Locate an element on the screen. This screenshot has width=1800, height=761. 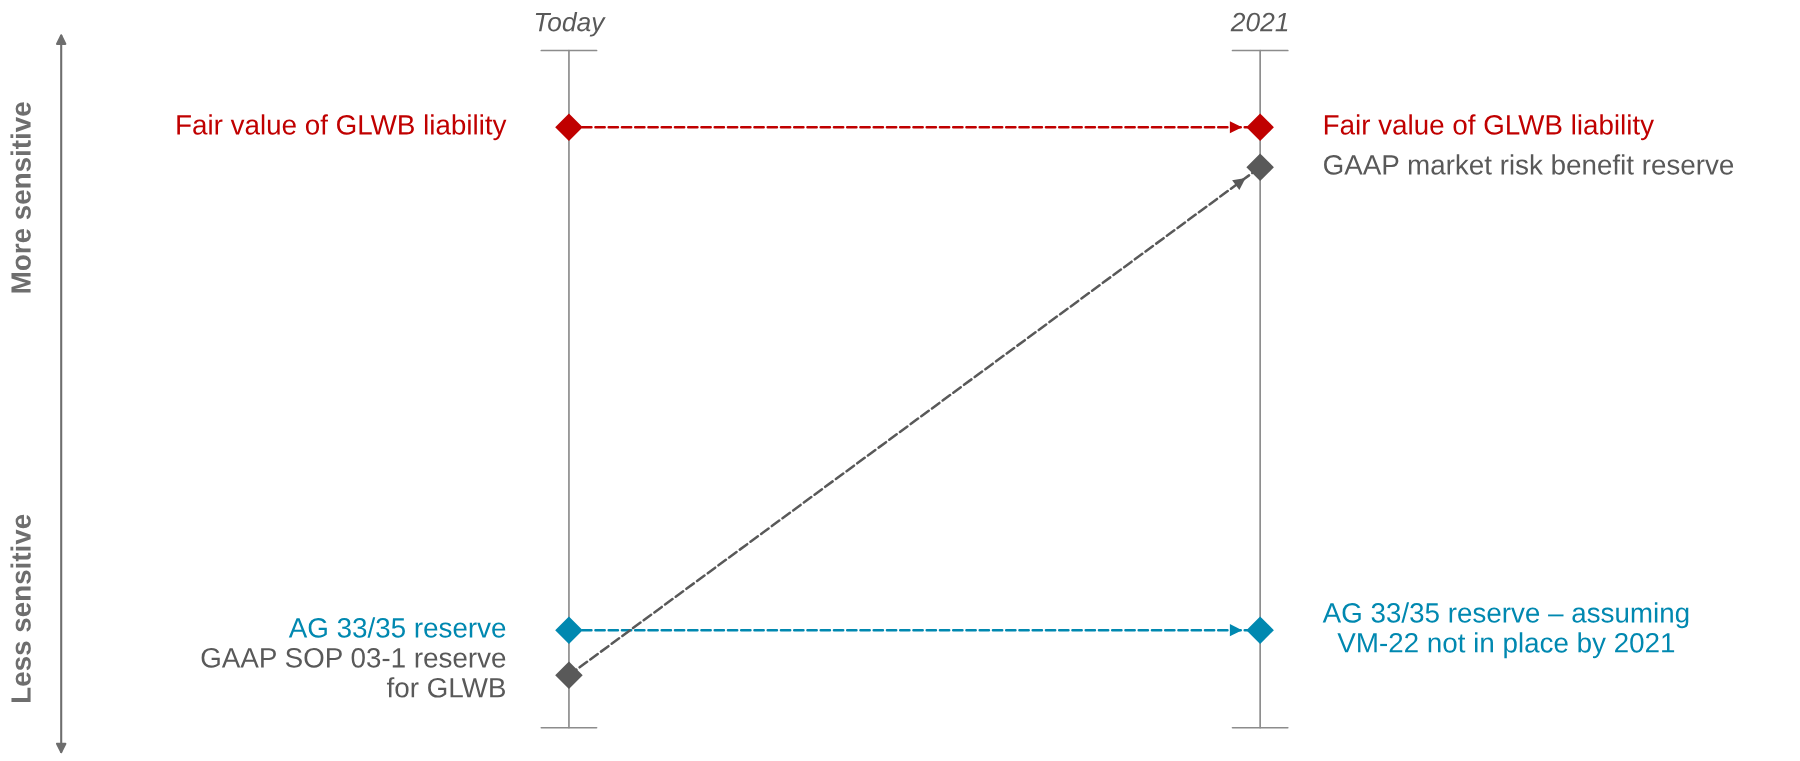
annotation: GAAP SOP 03-1 reserve for GLWB is located at coordinates (353, 672).